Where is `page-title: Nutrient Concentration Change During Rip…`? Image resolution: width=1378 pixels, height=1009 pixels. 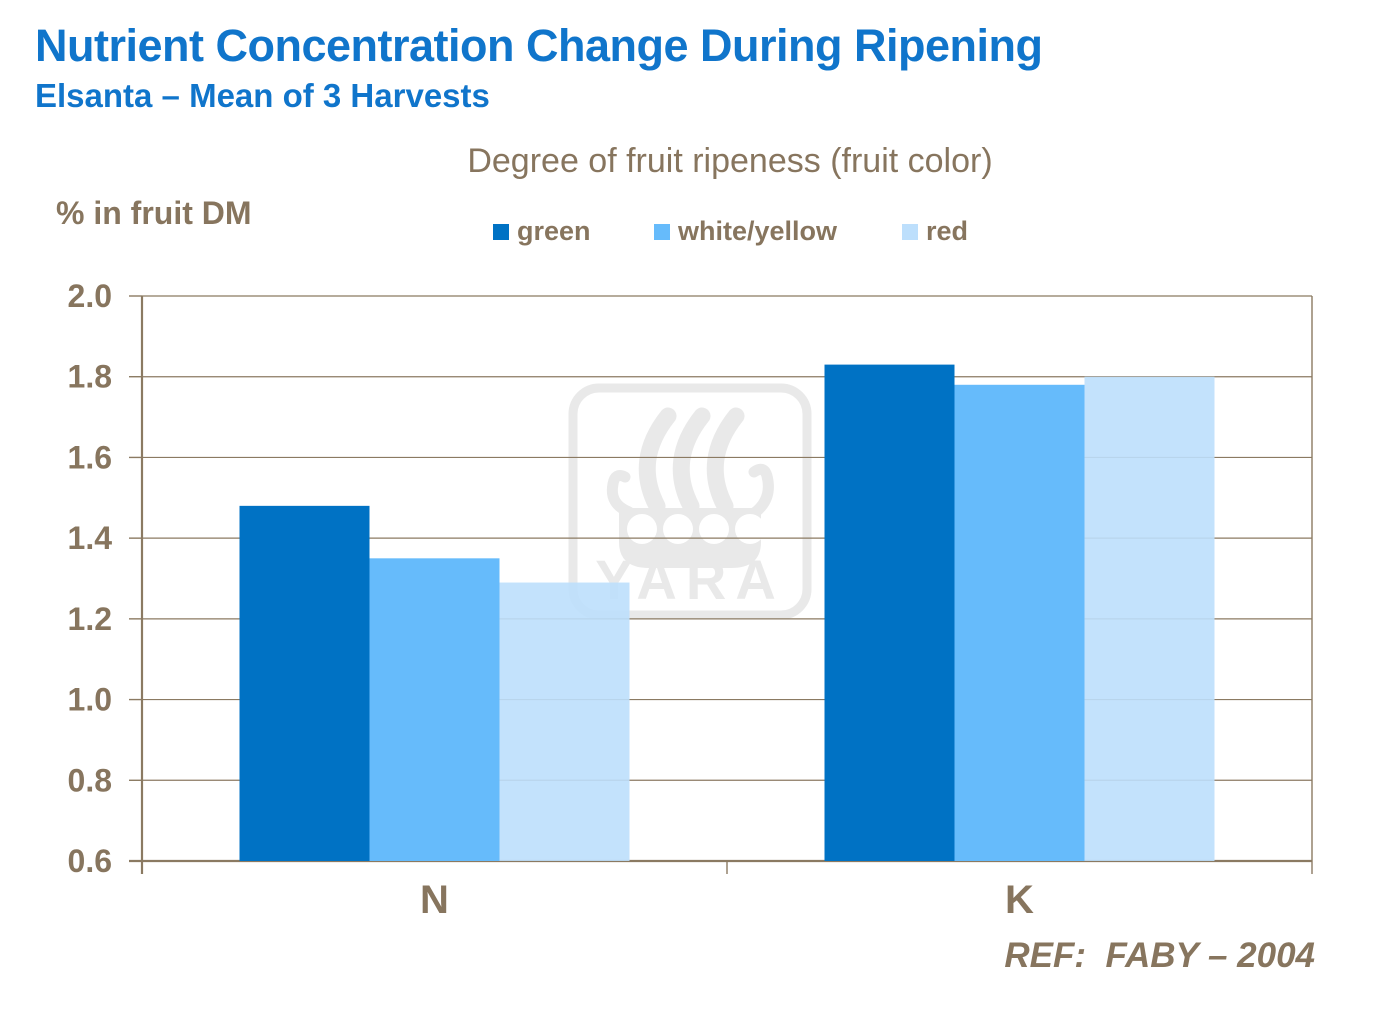
page-title: Nutrient Concentration Change During Rip… is located at coordinates (539, 45).